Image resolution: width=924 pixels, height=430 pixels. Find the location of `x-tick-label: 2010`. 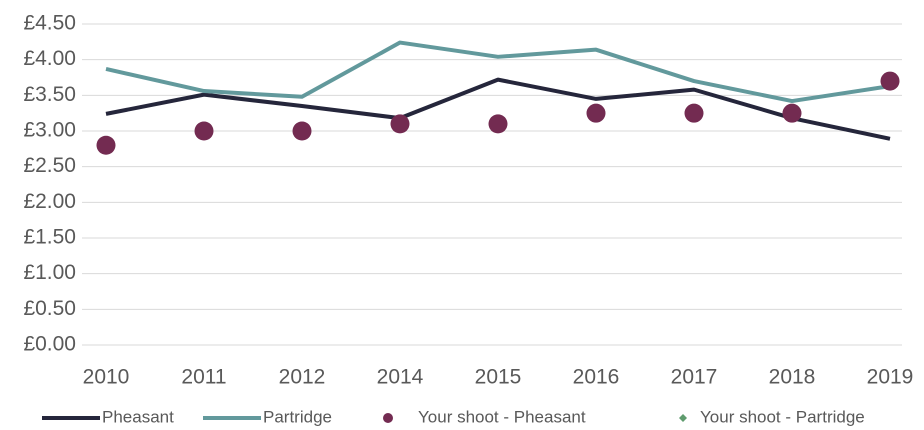

x-tick-label: 2010 is located at coordinates (106, 377).